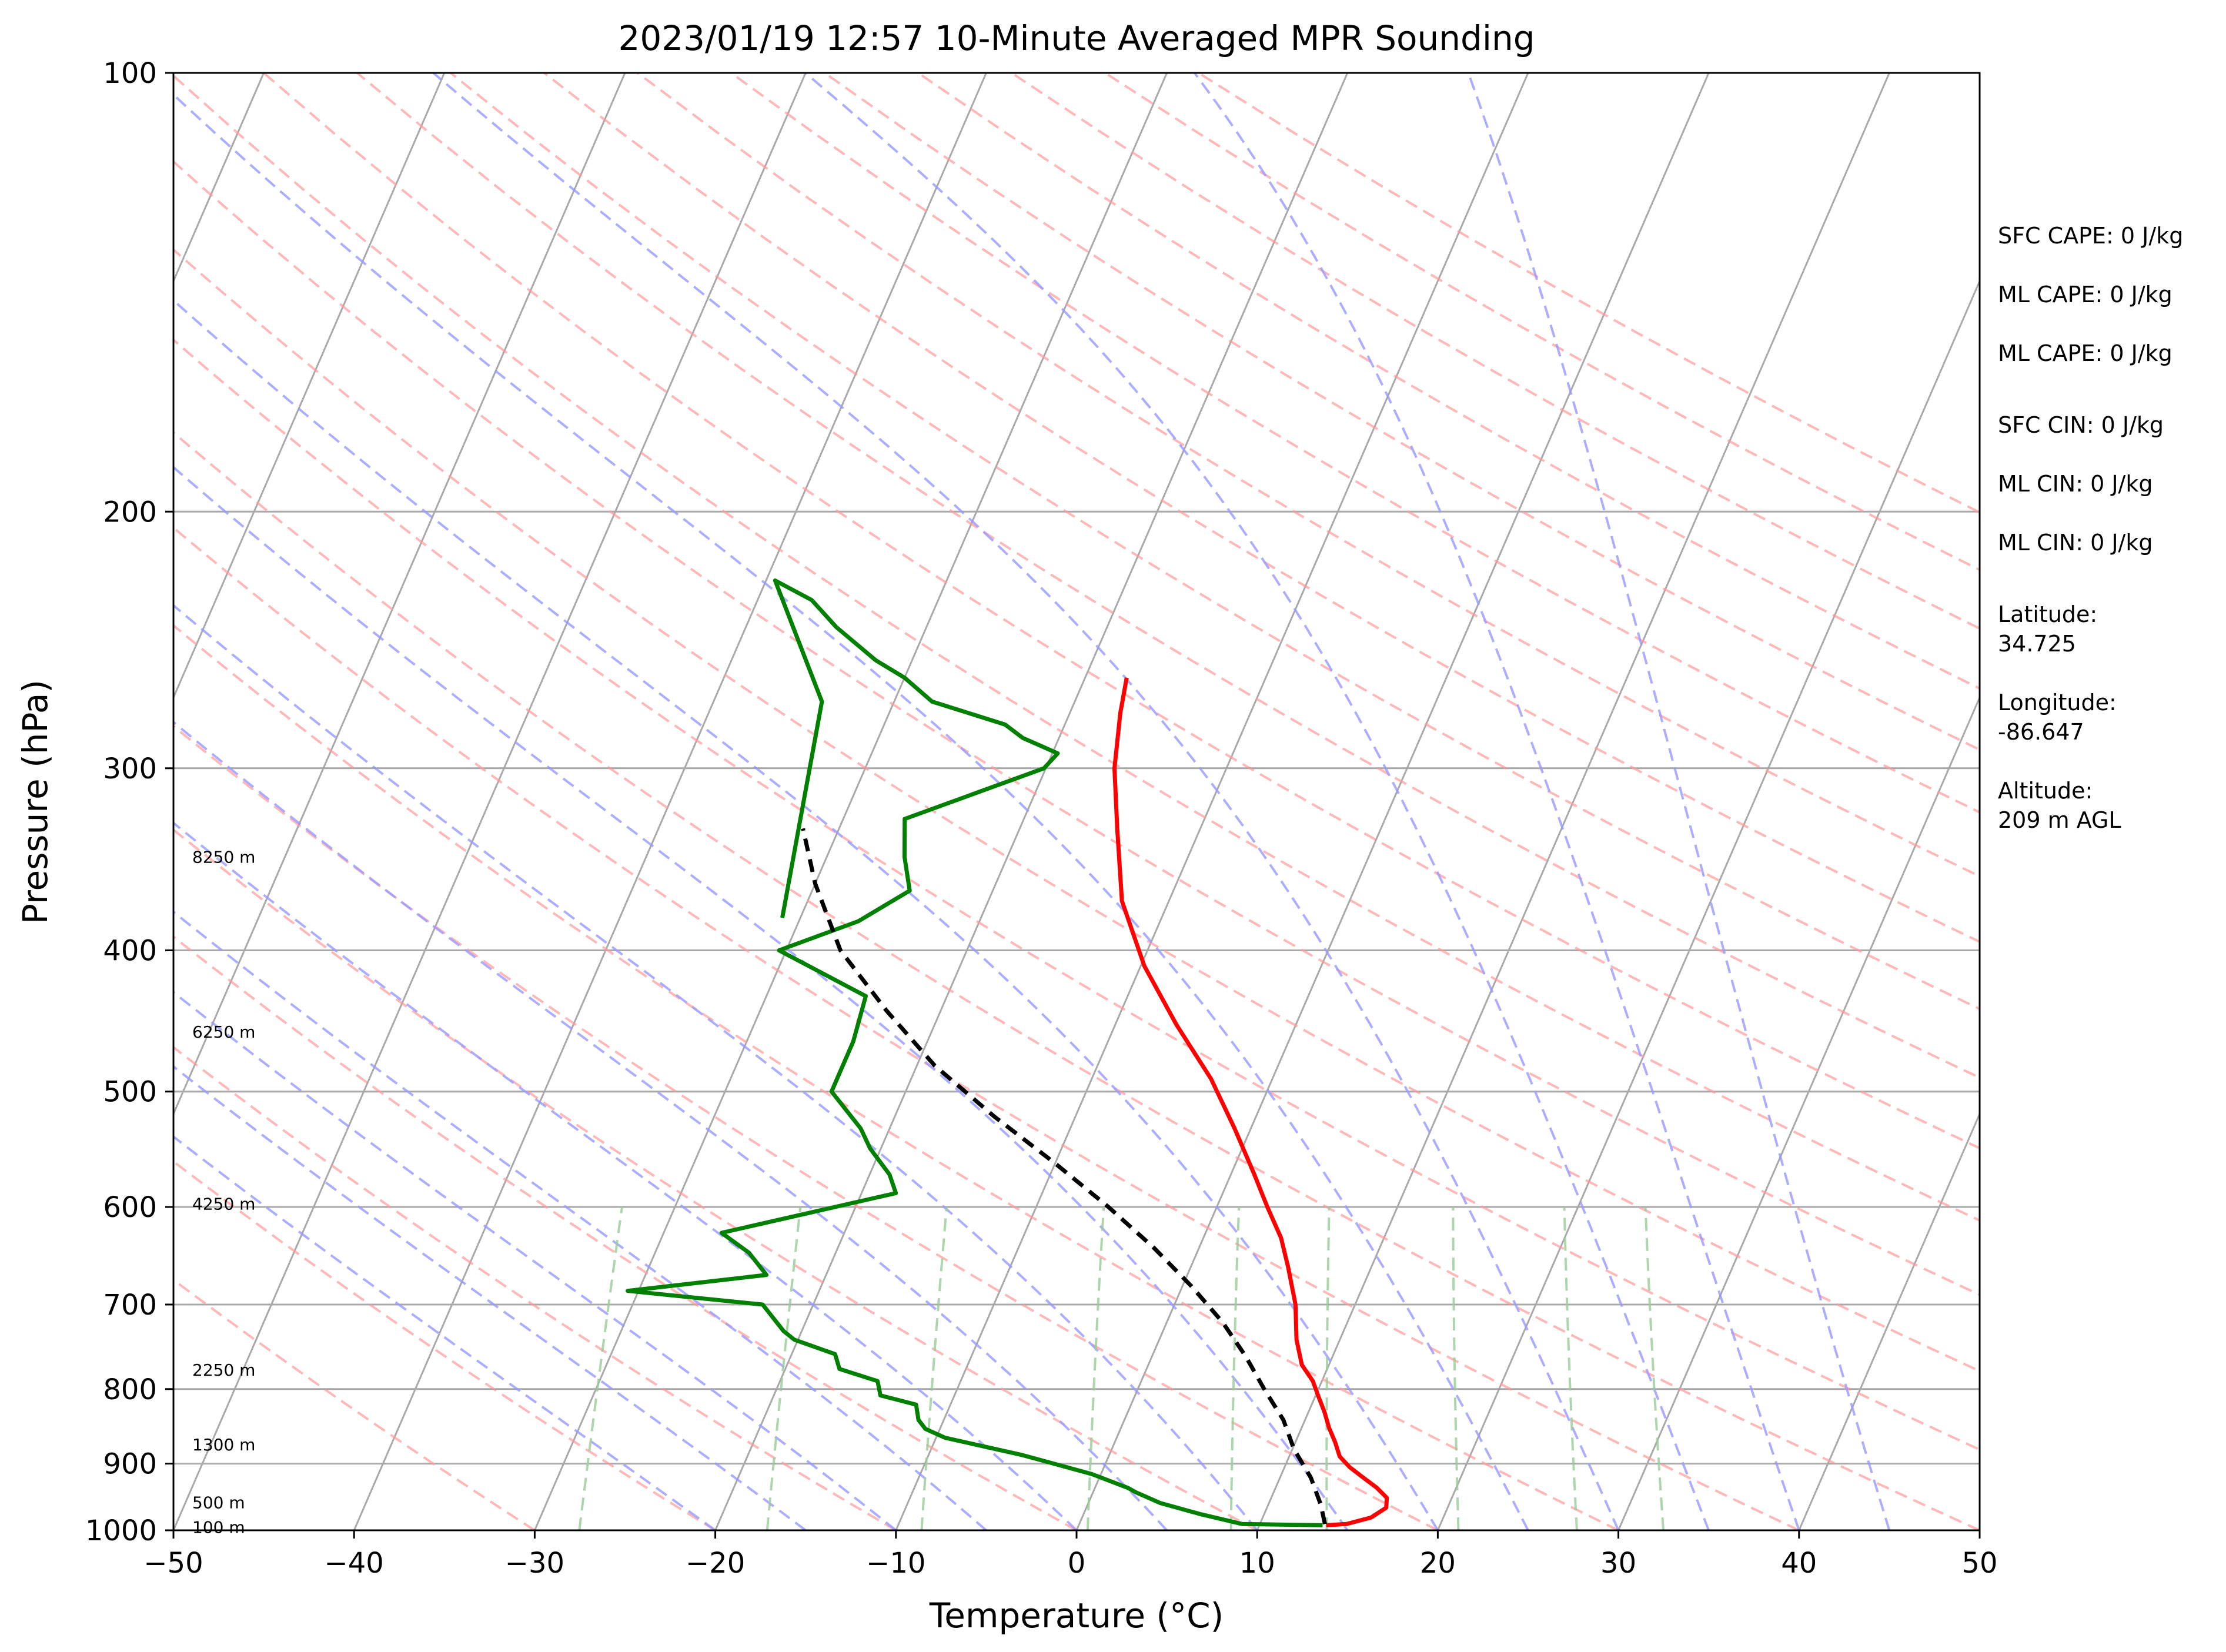 The image size is (2226, 1652). What do you see at coordinates (1618, 1564) in the screenshot?
I see `x-tick-label: 30` at bounding box center [1618, 1564].